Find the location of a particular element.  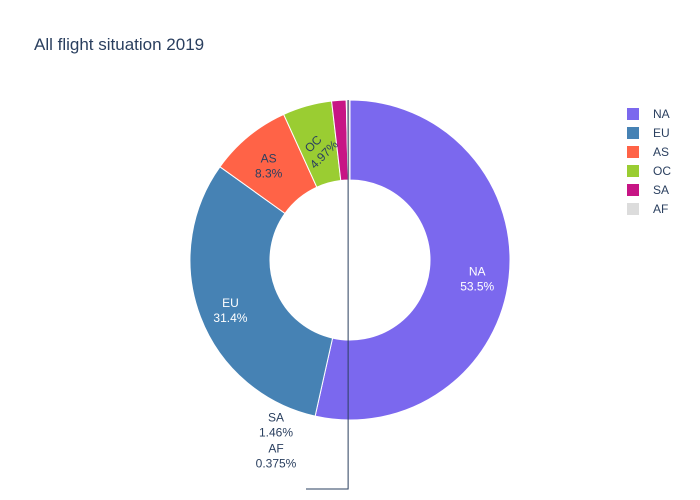

legend-label-oc: OC is located at coordinates (662, 171).